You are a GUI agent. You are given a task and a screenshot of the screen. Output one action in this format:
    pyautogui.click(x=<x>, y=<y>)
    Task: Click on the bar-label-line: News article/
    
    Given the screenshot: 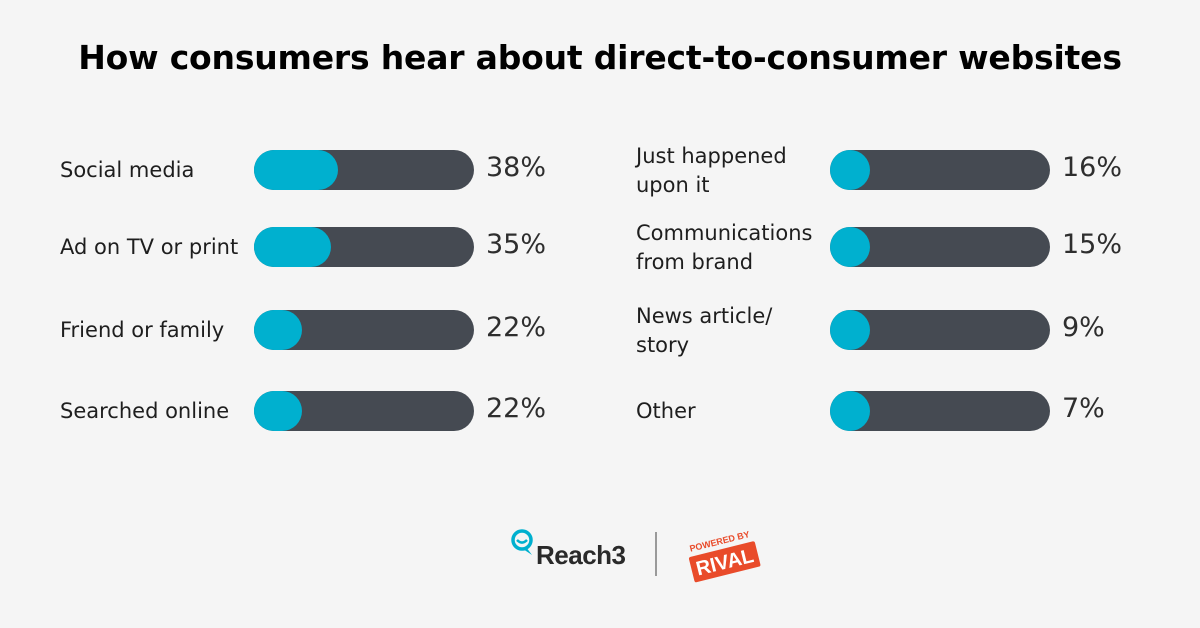 What is the action you would take?
    pyautogui.click(x=704, y=316)
    